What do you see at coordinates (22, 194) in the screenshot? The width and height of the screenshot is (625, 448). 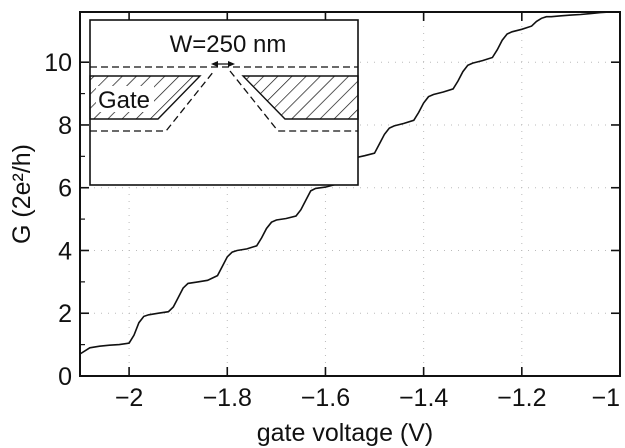 I see `y-axis-label: G (2e²/h)` at bounding box center [22, 194].